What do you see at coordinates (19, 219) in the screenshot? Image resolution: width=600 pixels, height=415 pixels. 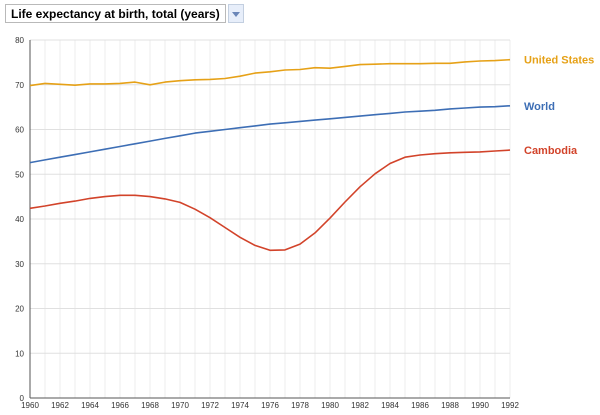 I see `y-tick-label: 40` at bounding box center [19, 219].